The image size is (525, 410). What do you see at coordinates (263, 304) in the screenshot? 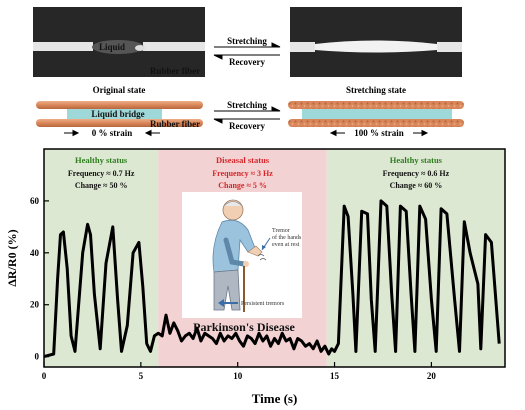
I see `persistent-tremors-label: Persistent tremors` at bounding box center [263, 304].